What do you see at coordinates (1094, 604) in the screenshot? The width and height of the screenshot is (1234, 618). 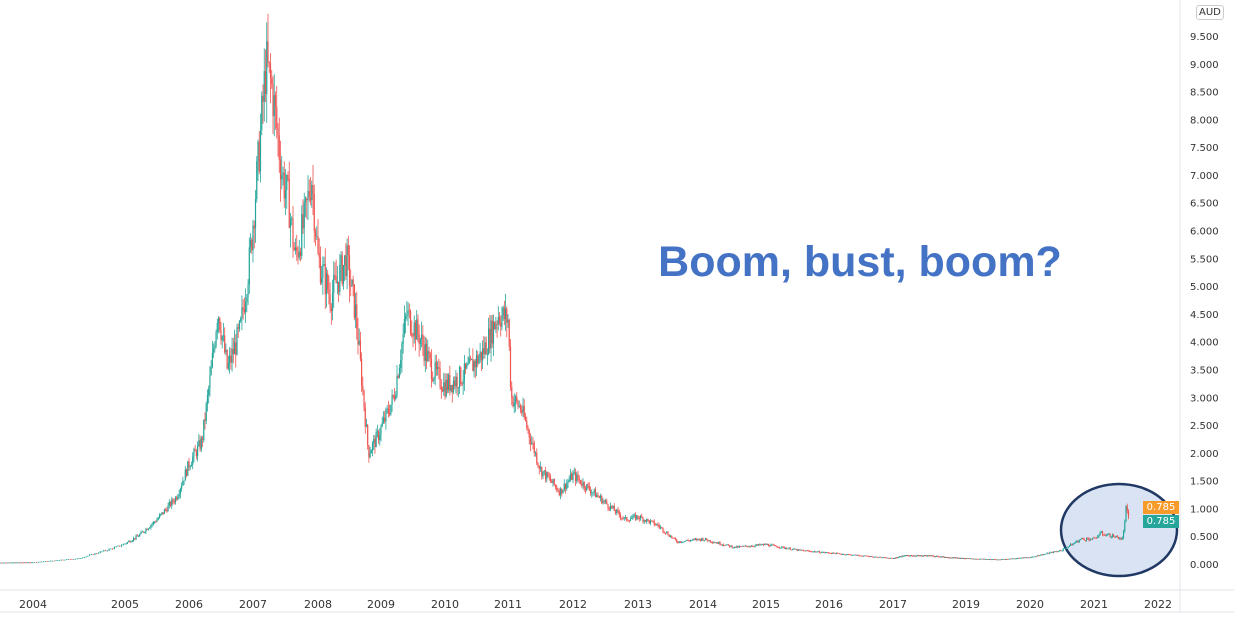 I see `x-tick-label: 2021` at bounding box center [1094, 604].